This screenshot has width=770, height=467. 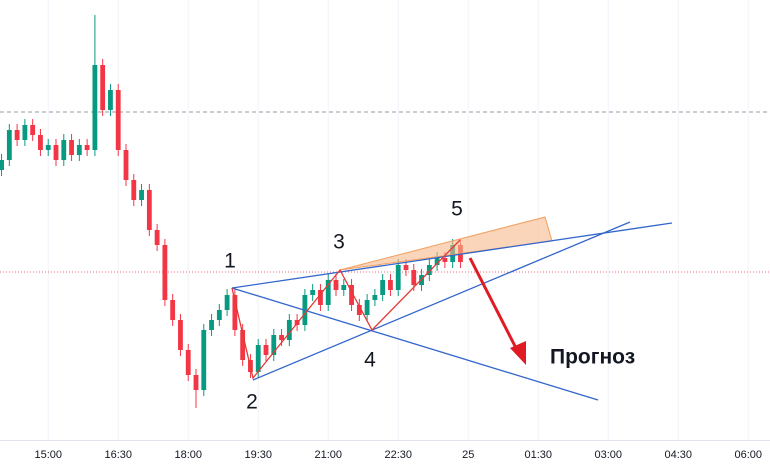 I want to click on point-label: 1, so click(x=230, y=261).